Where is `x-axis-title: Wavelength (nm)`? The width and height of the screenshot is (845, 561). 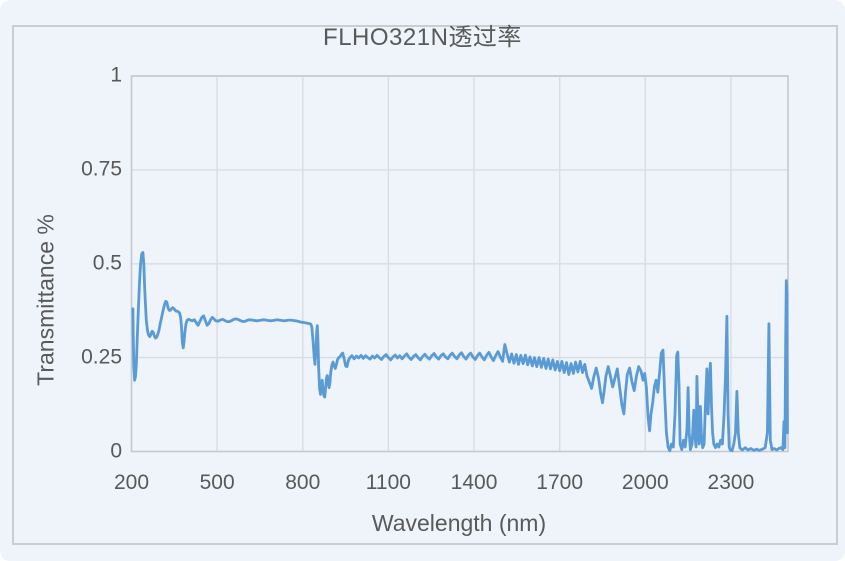 x-axis-title: Wavelength (nm) is located at coordinates (459, 523).